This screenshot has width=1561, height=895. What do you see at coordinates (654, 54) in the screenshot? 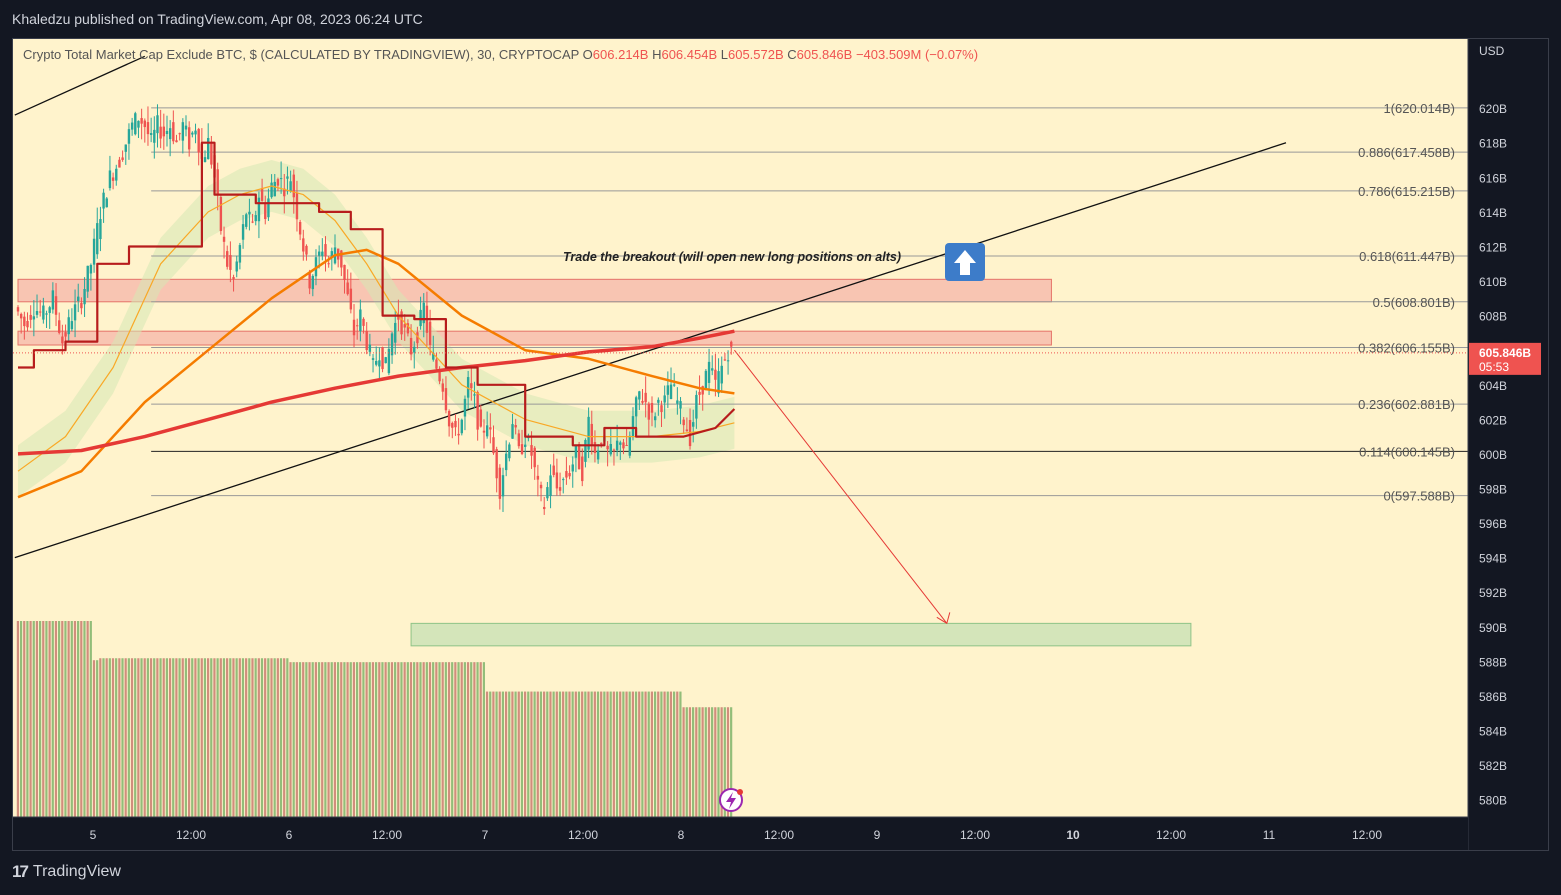
I see `ohlc-high-label: H` at bounding box center [654, 54].